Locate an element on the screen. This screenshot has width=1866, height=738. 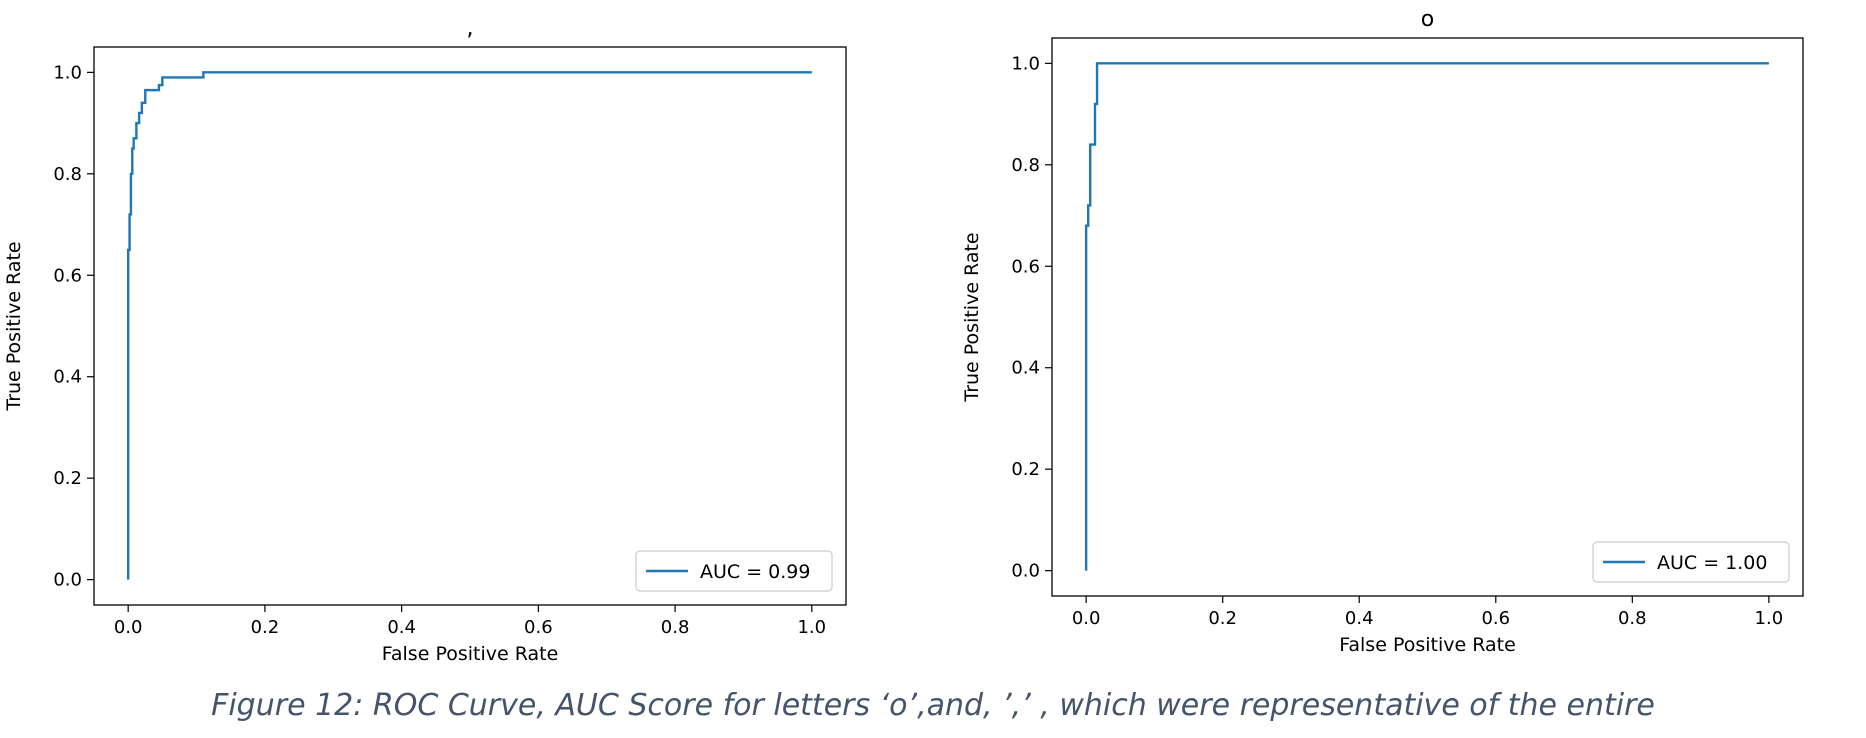
legend-label: AUC = 0.99 is located at coordinates (755, 572).